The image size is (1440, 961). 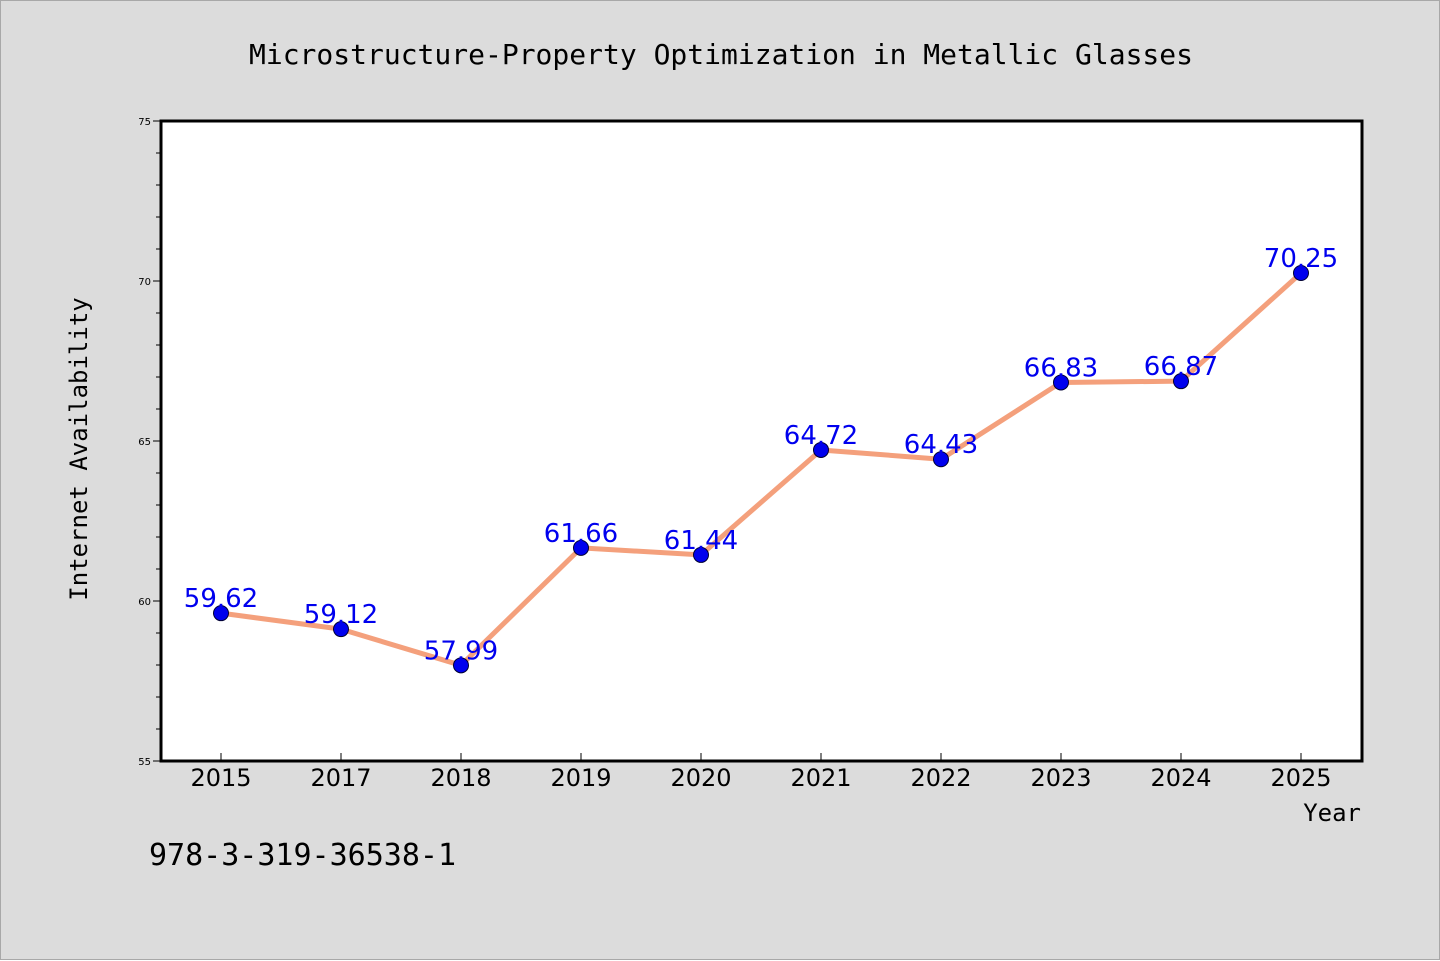 What do you see at coordinates (220, 778) in the screenshot?
I see `x-tick-label: 2015` at bounding box center [220, 778].